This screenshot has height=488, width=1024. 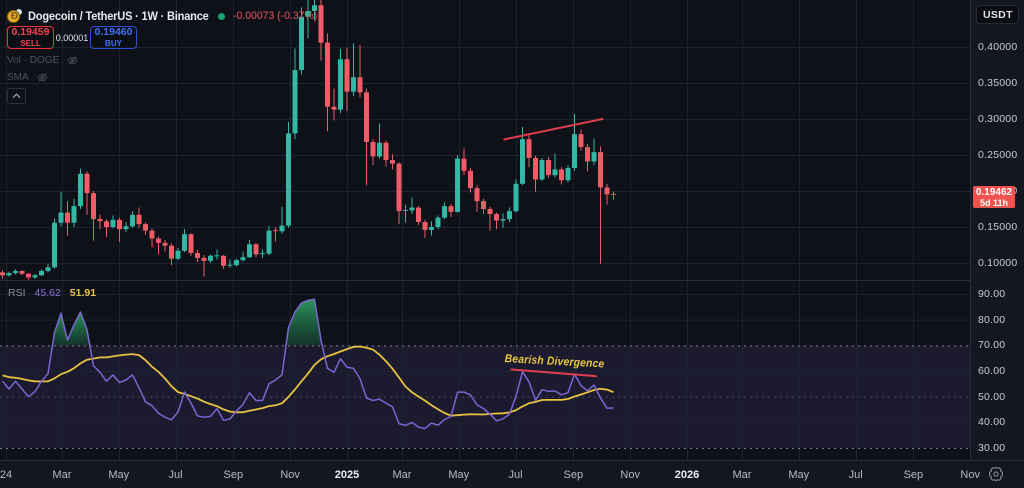 I want to click on price-axis-label: 0.35000, so click(x=998, y=83).